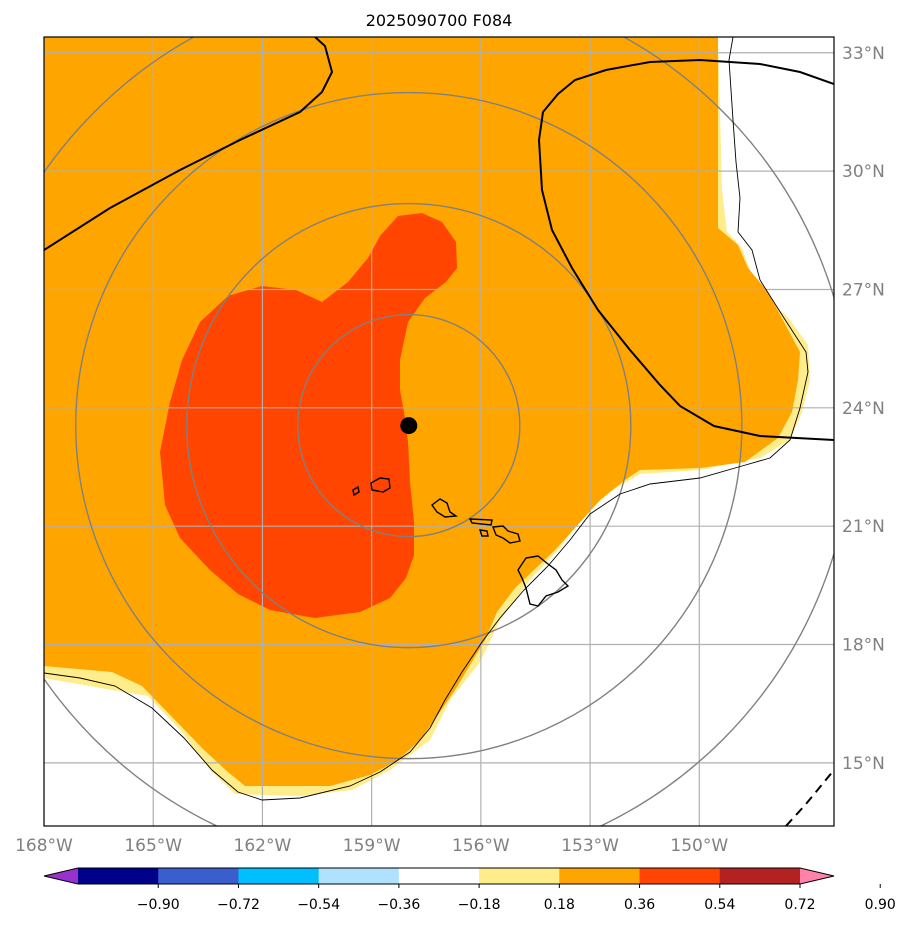 The width and height of the screenshot is (905, 928). What do you see at coordinates (559, 905) in the screenshot?
I see `colorbar-tick-label-5: 0.18` at bounding box center [559, 905].